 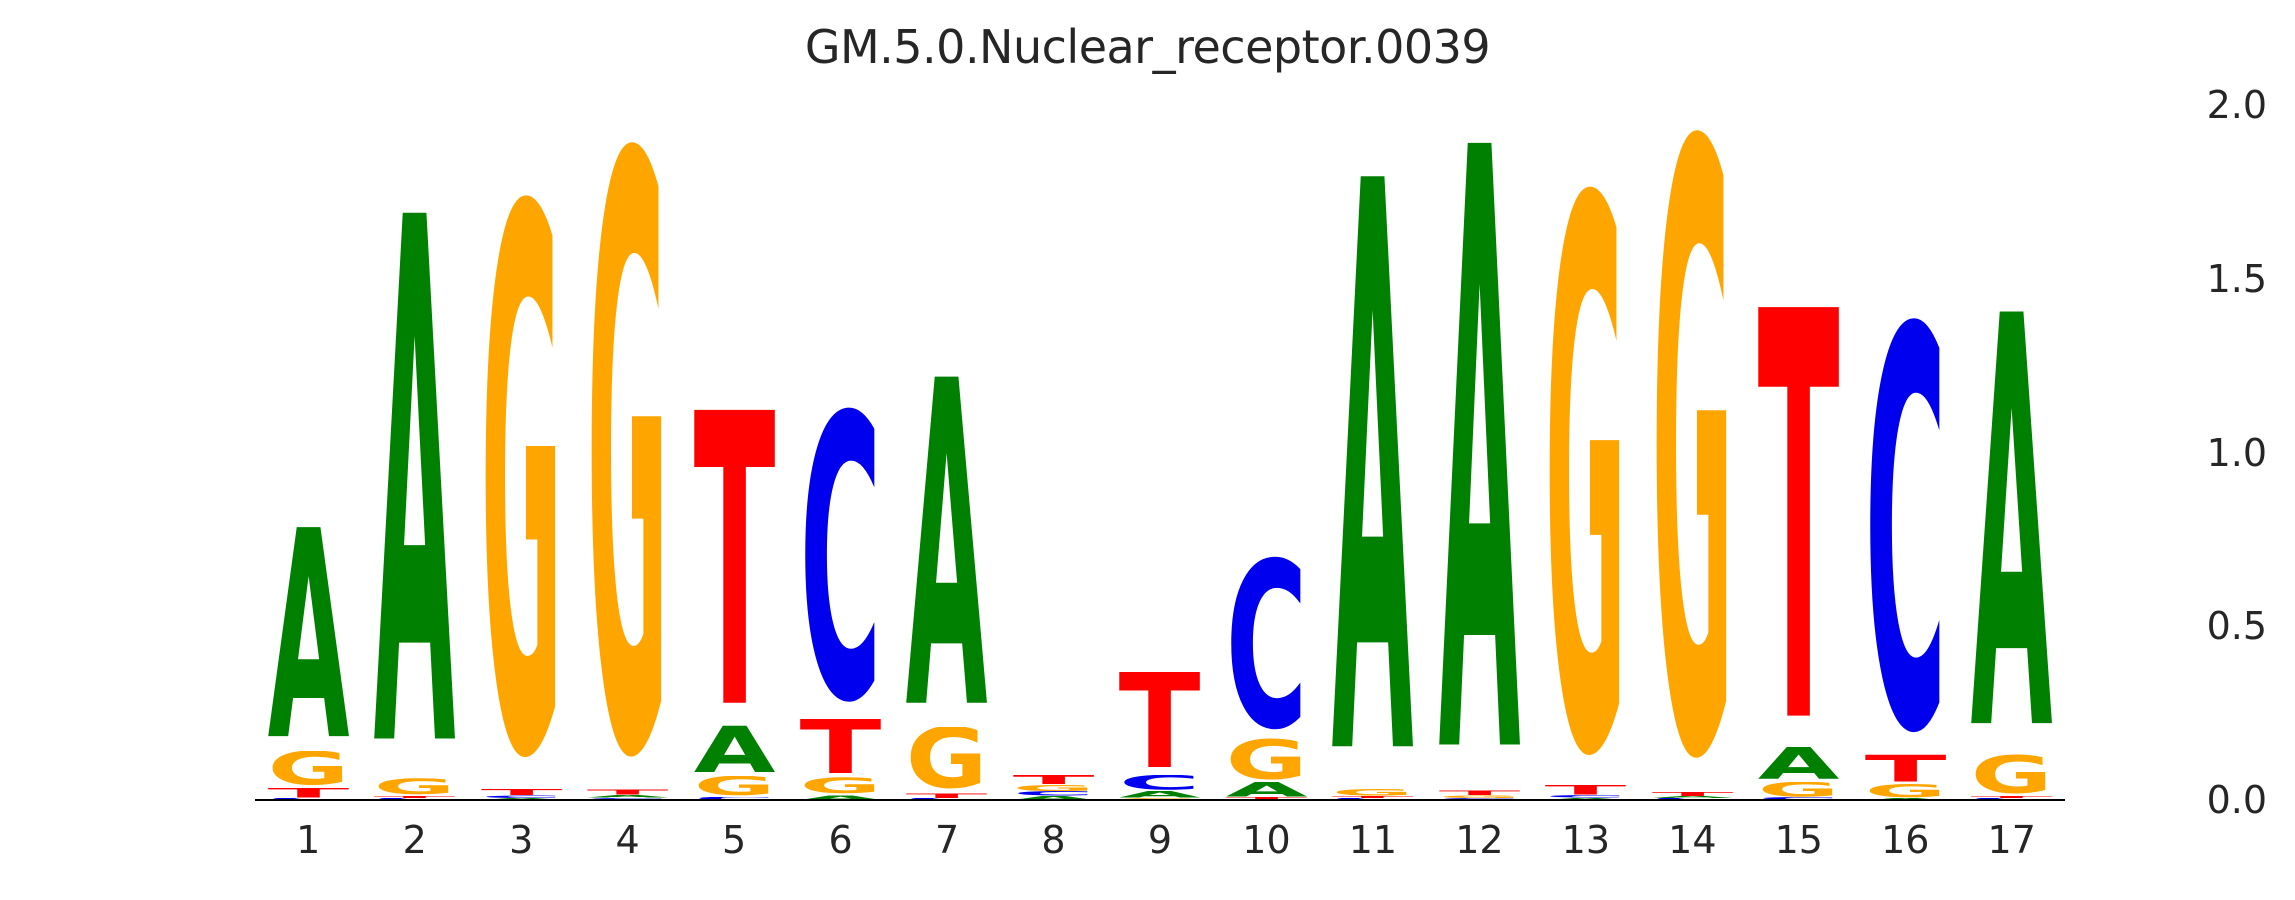 What do you see at coordinates (627, 840) in the screenshot?
I see `x-tick-label: 4` at bounding box center [627, 840].